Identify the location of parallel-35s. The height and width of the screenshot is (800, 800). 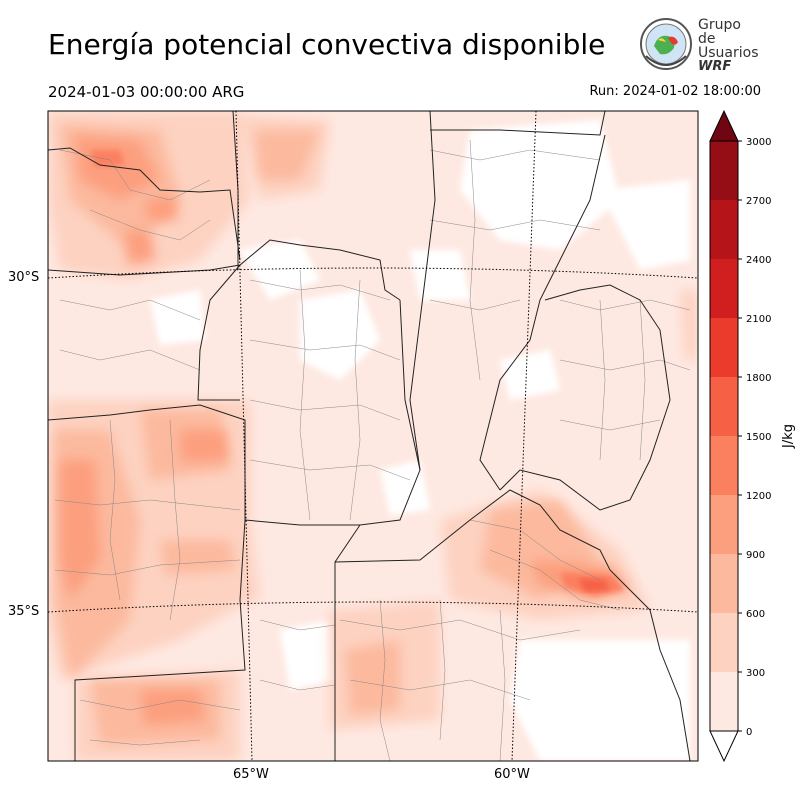
(373, 607).